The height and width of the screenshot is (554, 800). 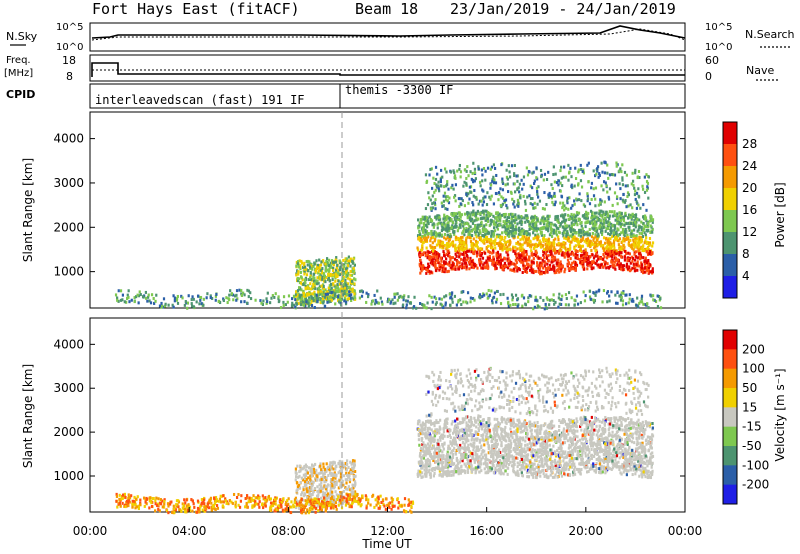 I want to click on nave-tick-60: 60, so click(x=712, y=60).